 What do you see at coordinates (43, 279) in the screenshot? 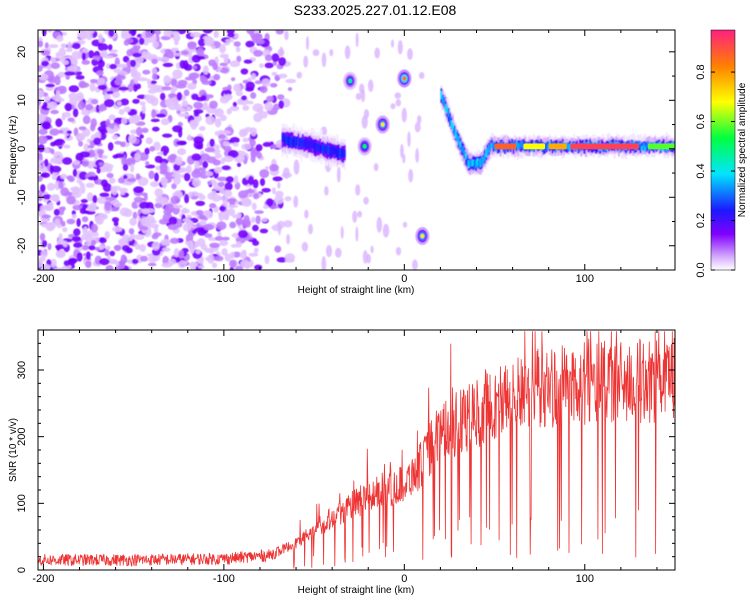
I see `spectrogram-x-tick-label: -200` at bounding box center [43, 279].